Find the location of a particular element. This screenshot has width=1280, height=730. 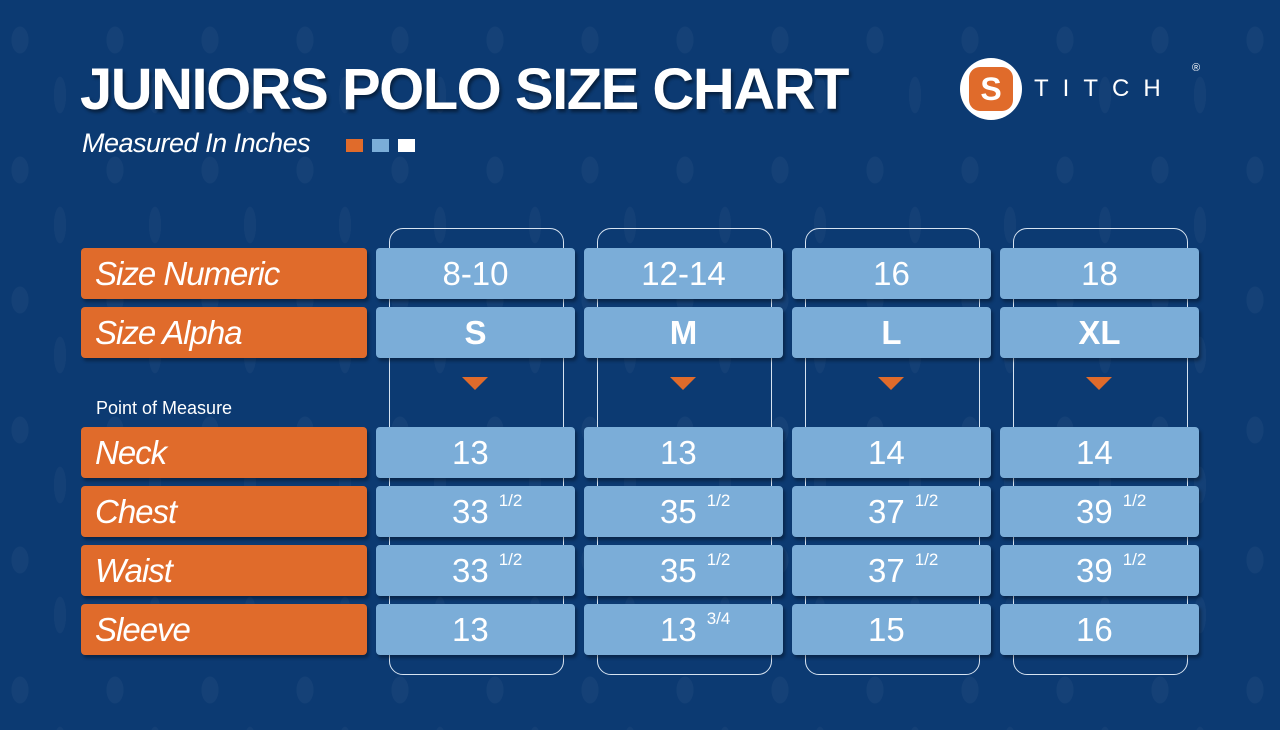

measure-cell: 16 is located at coordinates (1099, 629).